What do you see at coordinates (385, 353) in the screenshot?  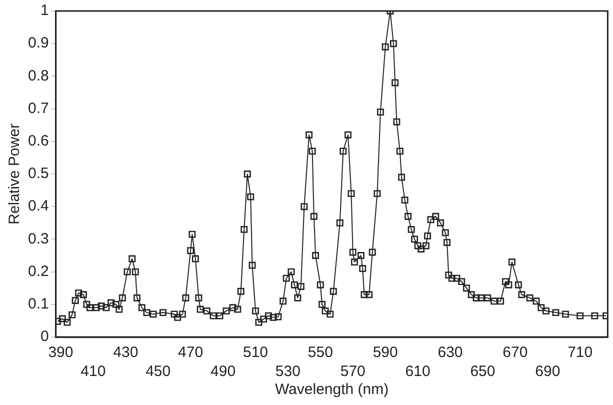 I see `x-tick-label: 590` at bounding box center [385, 353].